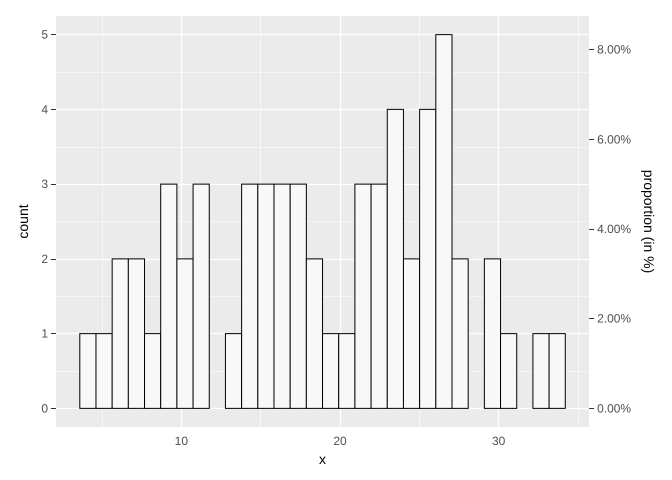 Image resolution: width=672 pixels, height=480 pixels. What do you see at coordinates (649, 222) in the screenshot?
I see `y2-axis-title: proportion (in %)` at bounding box center [649, 222].